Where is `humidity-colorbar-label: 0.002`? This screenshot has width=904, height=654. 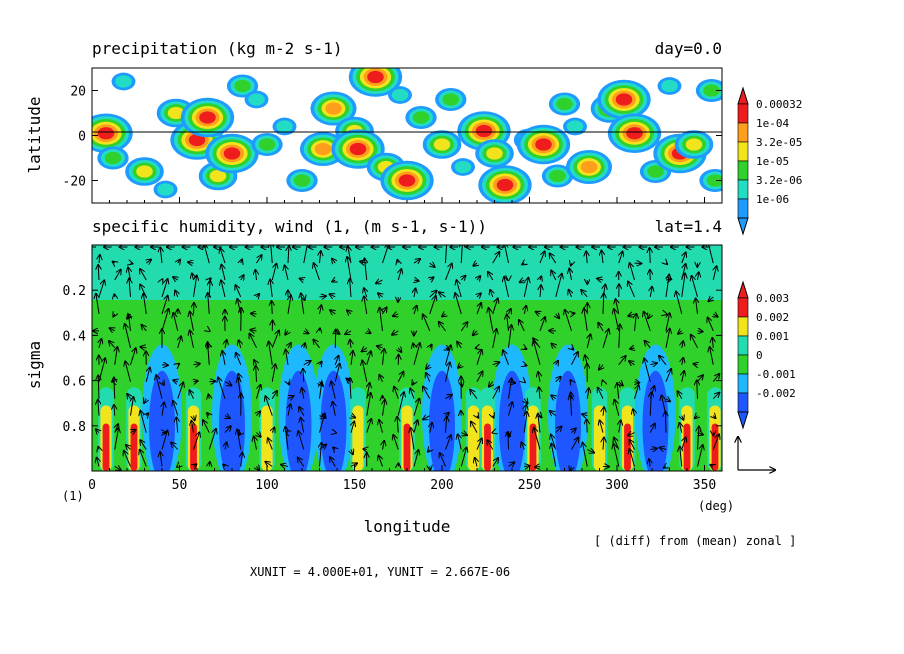
humidity-colorbar-label: 0.002 is located at coordinates (772, 317).